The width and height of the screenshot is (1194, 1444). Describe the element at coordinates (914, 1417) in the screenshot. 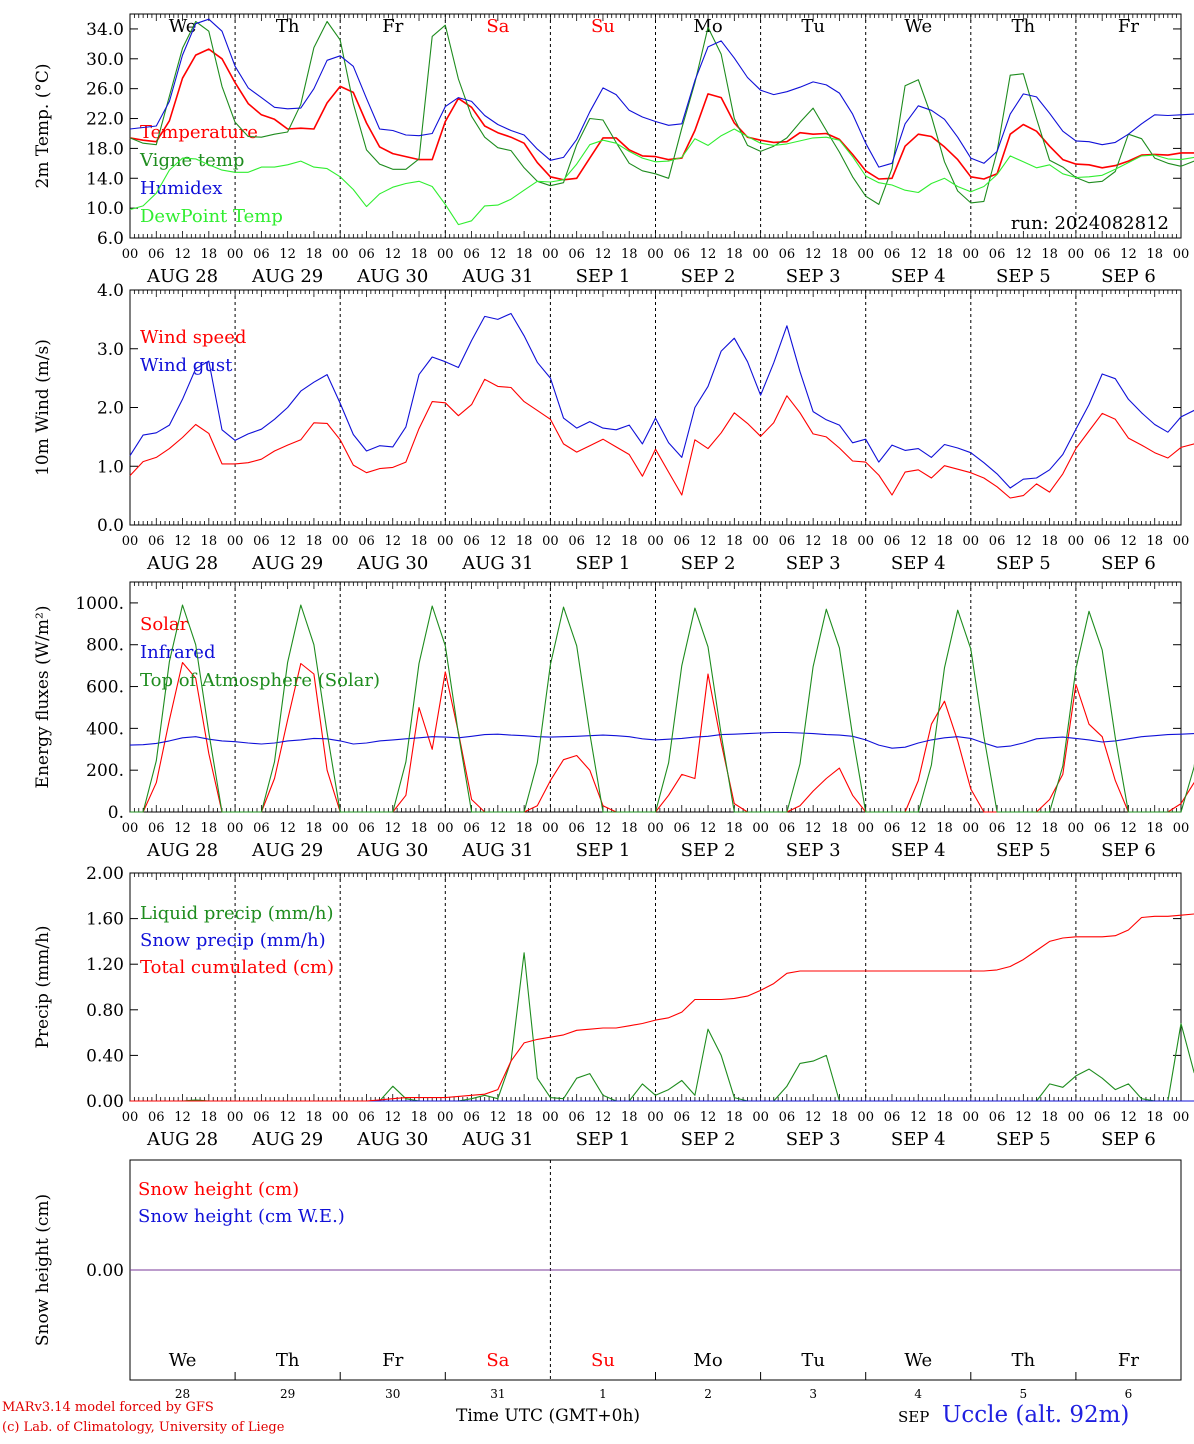

I see `month-label: SEP` at that location.